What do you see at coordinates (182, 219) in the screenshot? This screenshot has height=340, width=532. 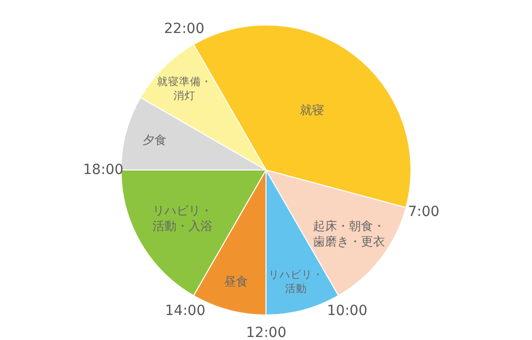 I see `slice-label: リハビリ・活動・入浴` at bounding box center [182, 219].